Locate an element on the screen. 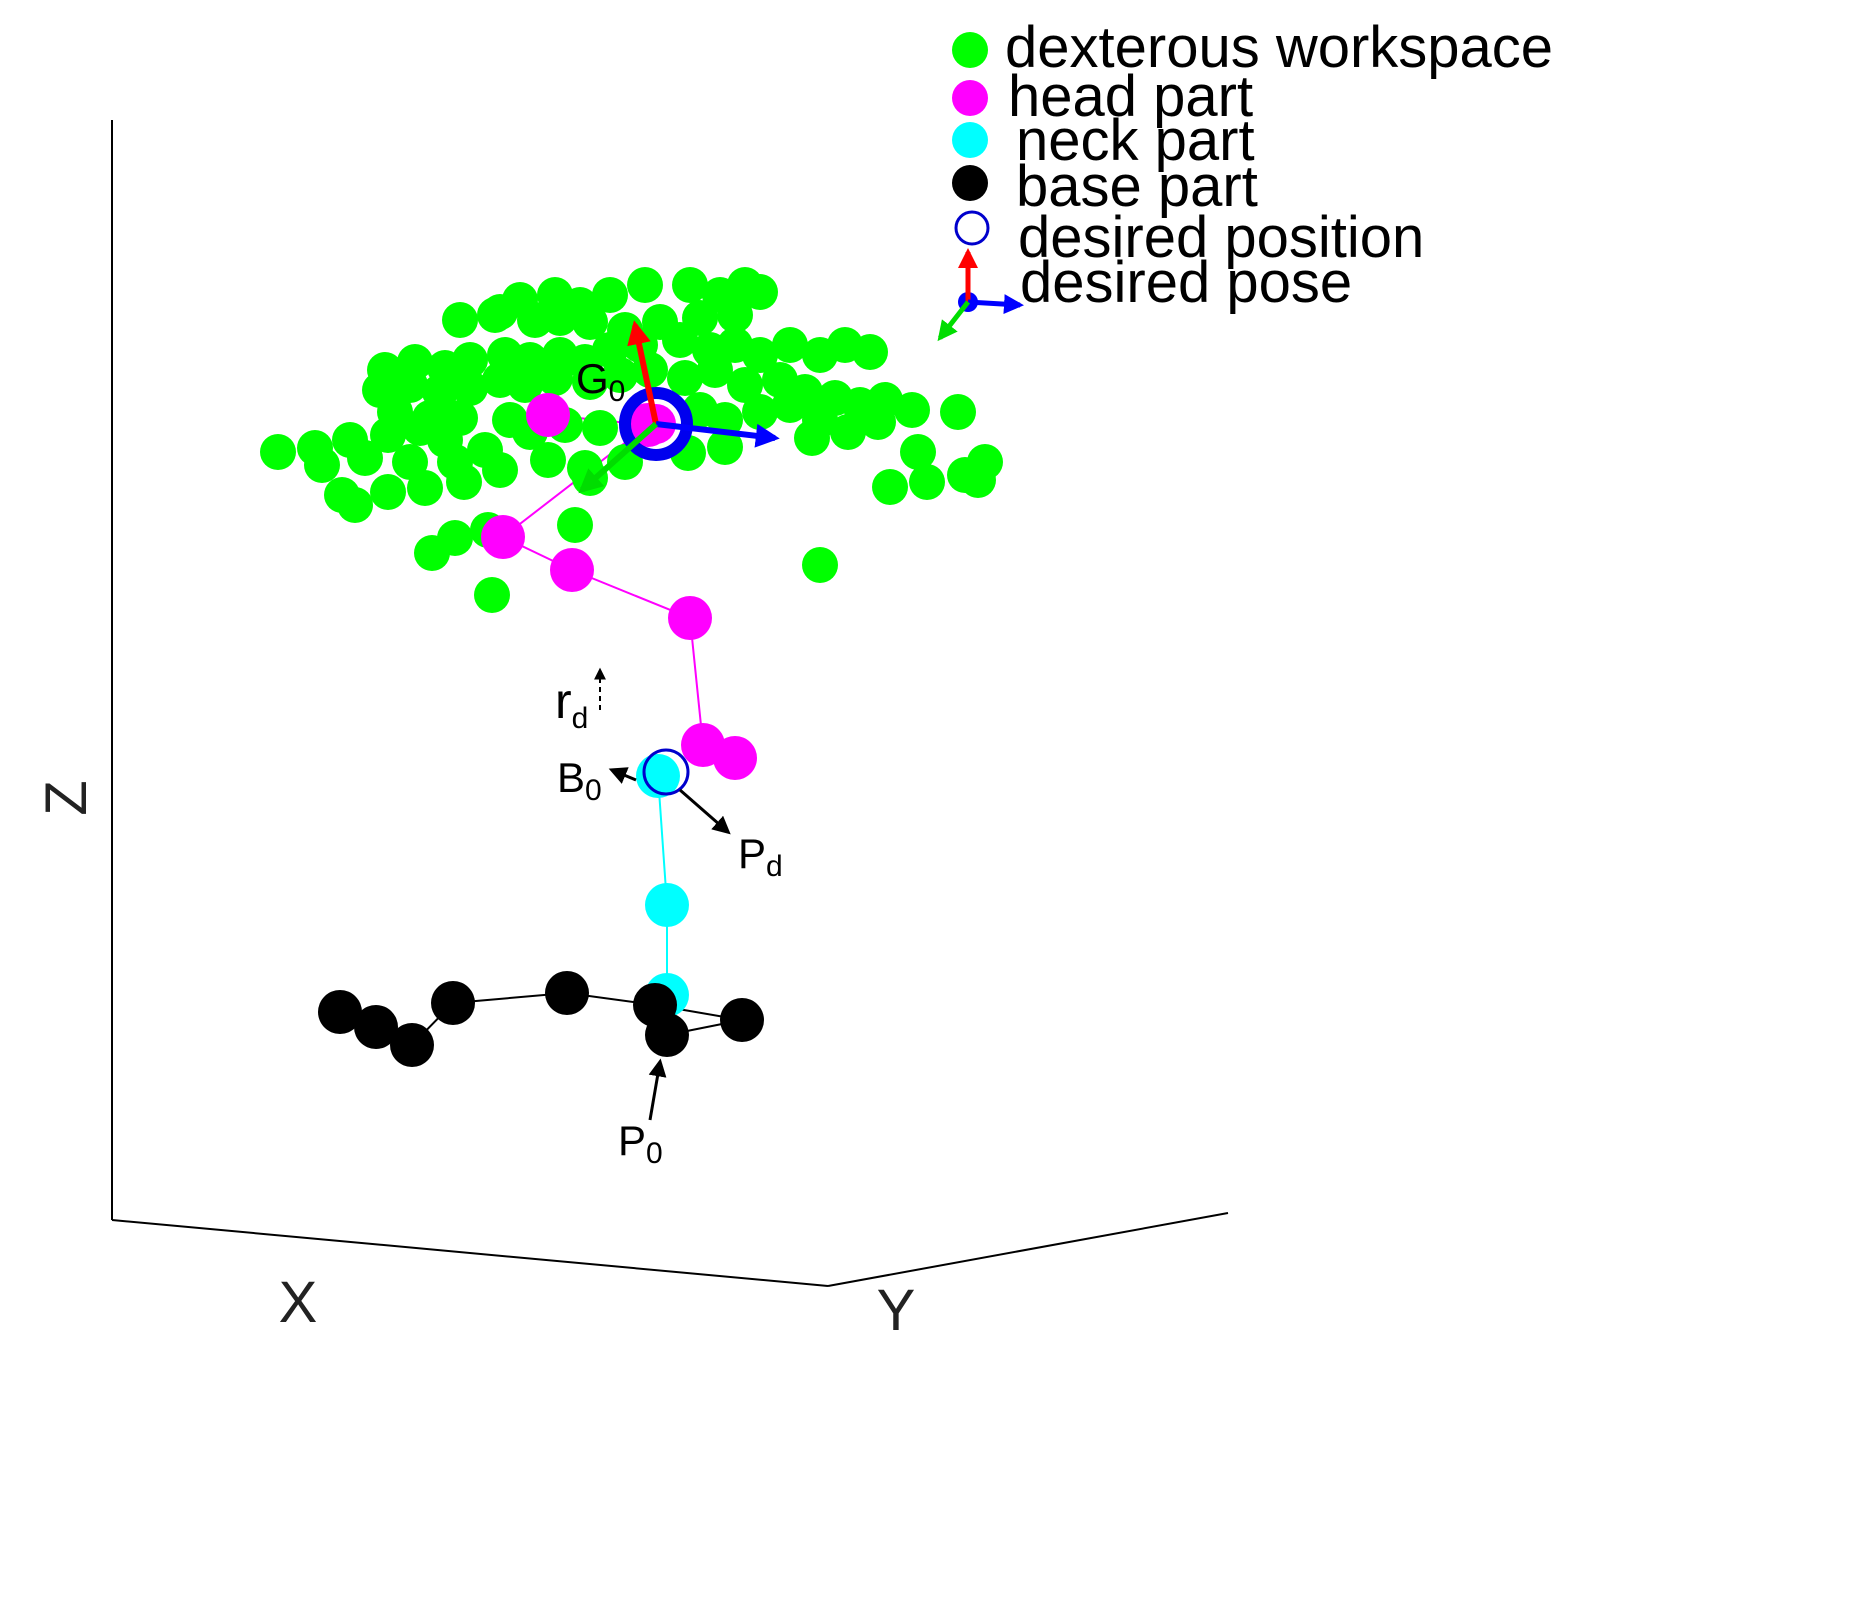 This screenshot has width=1854, height=1609. legend-marker-desired-position is located at coordinates (972, 228).